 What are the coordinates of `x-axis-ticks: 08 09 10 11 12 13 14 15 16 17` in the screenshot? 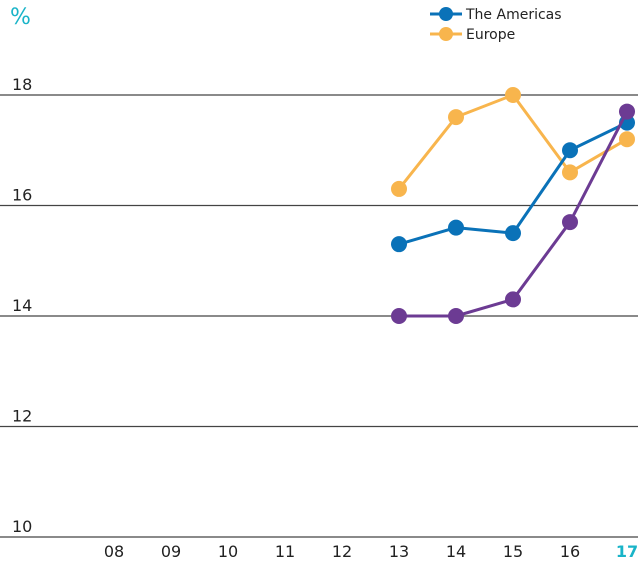 It's located at (371, 551).